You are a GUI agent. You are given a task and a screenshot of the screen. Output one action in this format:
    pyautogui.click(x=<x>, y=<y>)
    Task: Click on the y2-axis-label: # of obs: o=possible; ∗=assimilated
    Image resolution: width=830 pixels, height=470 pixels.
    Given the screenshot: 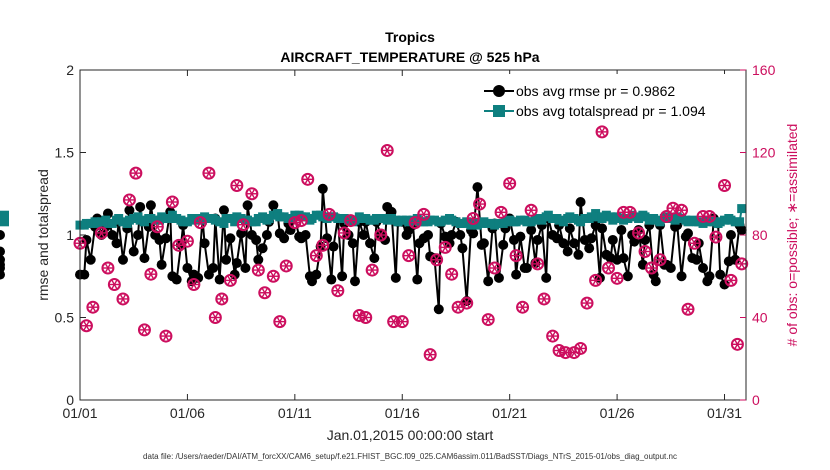 What is the action you would take?
    pyautogui.click(x=792, y=235)
    